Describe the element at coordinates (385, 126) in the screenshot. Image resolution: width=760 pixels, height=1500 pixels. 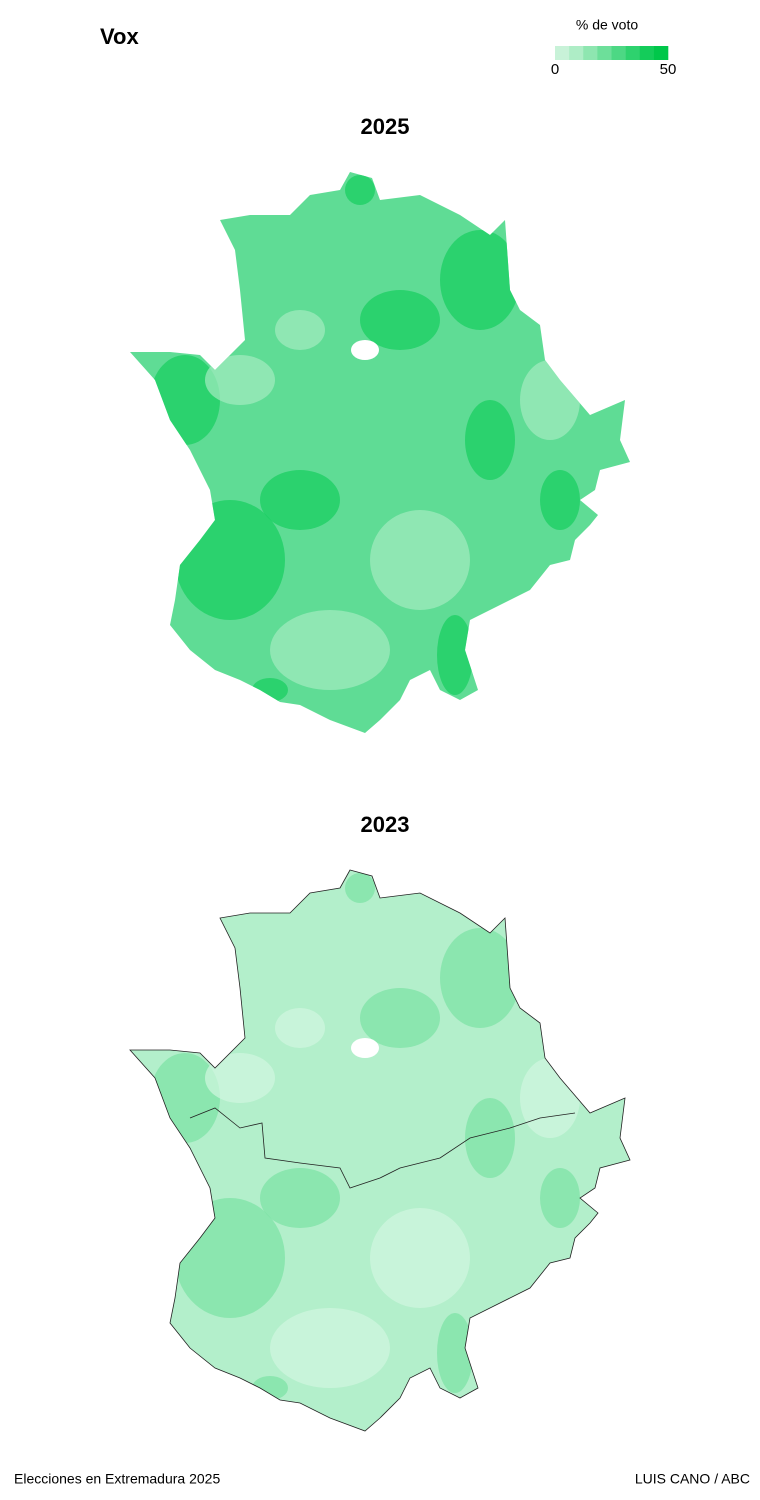
I see `map-title: 2025` at that location.